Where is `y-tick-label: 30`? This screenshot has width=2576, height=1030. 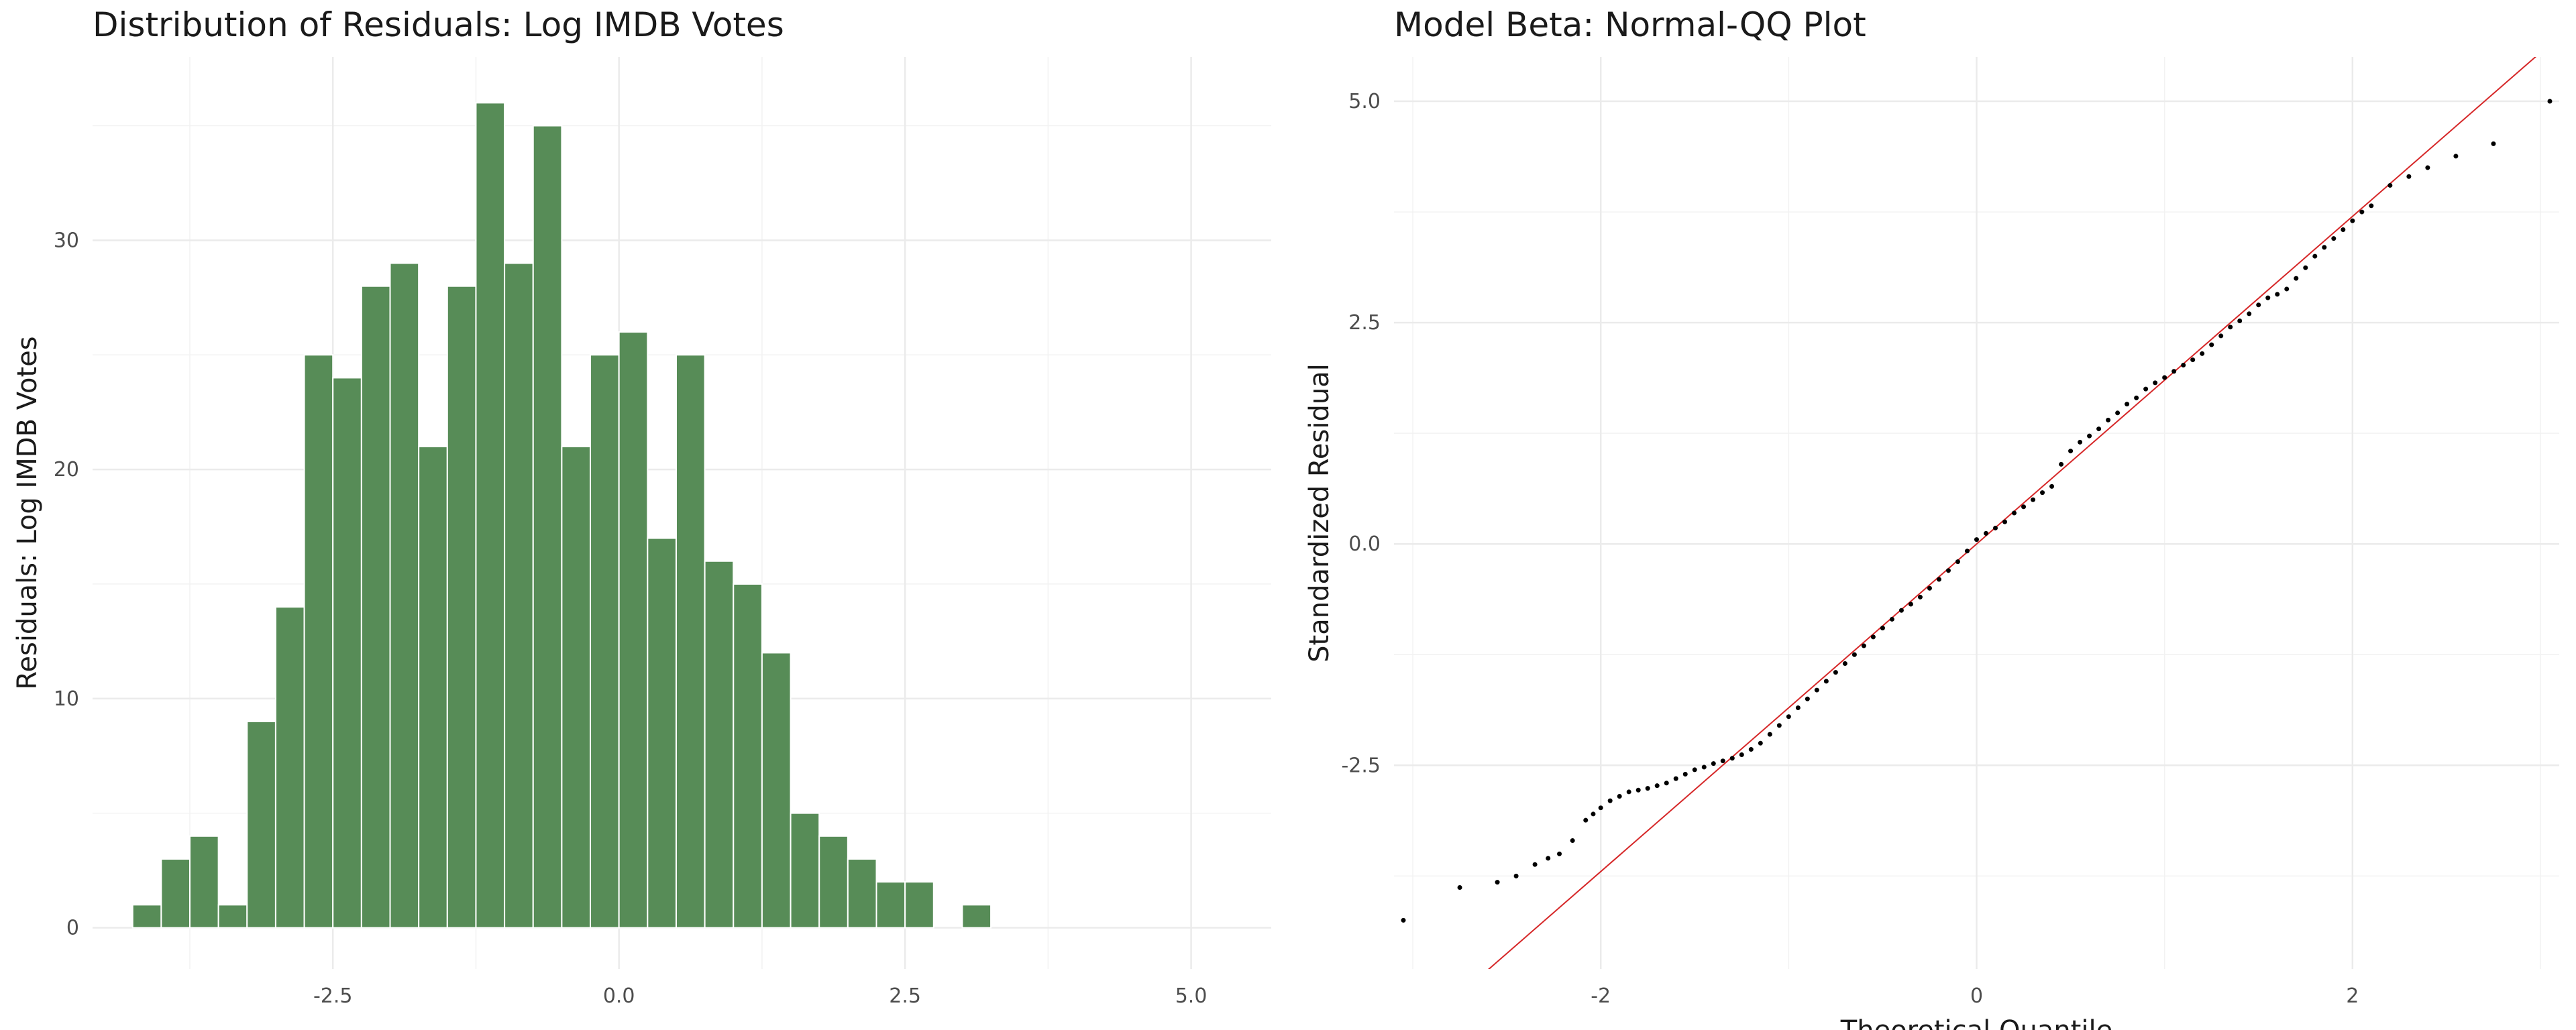
y-tick-label: 30 is located at coordinates (66, 240).